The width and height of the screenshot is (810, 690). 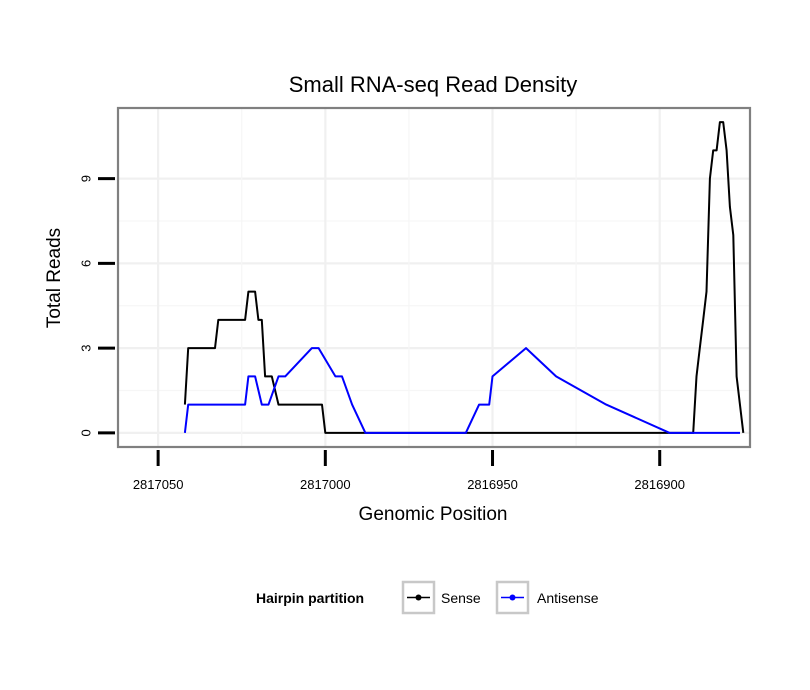 I want to click on x-axis: 2817050 2817000 2816950 2816900, so click(x=409, y=471).